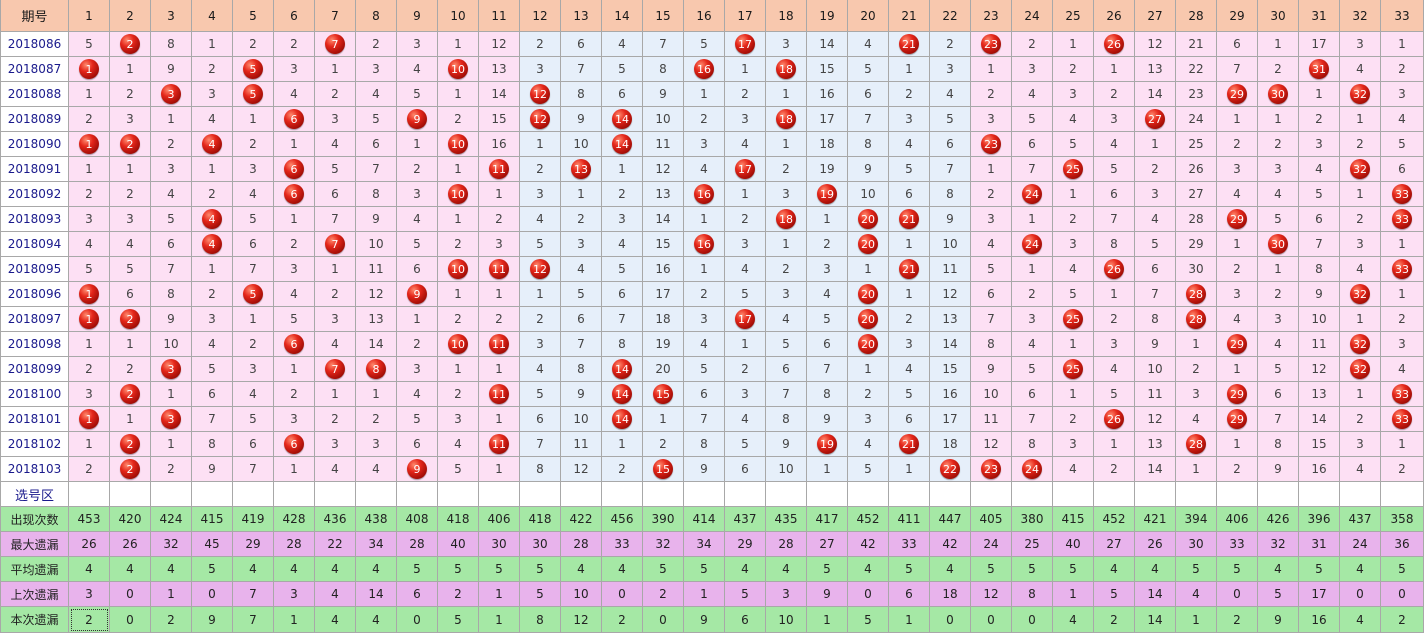 The height and width of the screenshot is (633, 1424). Describe the element at coordinates (458, 469) in the screenshot. I see `miss-count-cell: 5` at that location.